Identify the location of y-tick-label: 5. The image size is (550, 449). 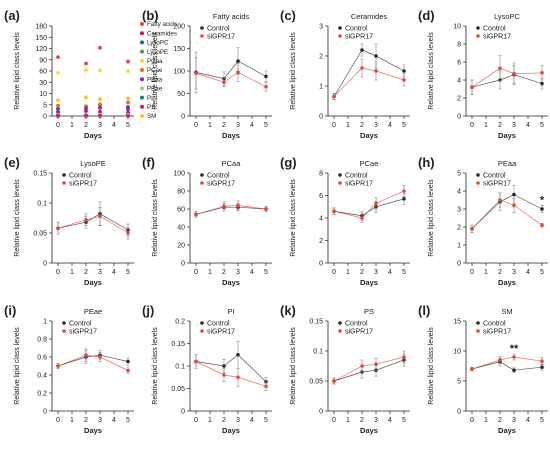
(459, 382).